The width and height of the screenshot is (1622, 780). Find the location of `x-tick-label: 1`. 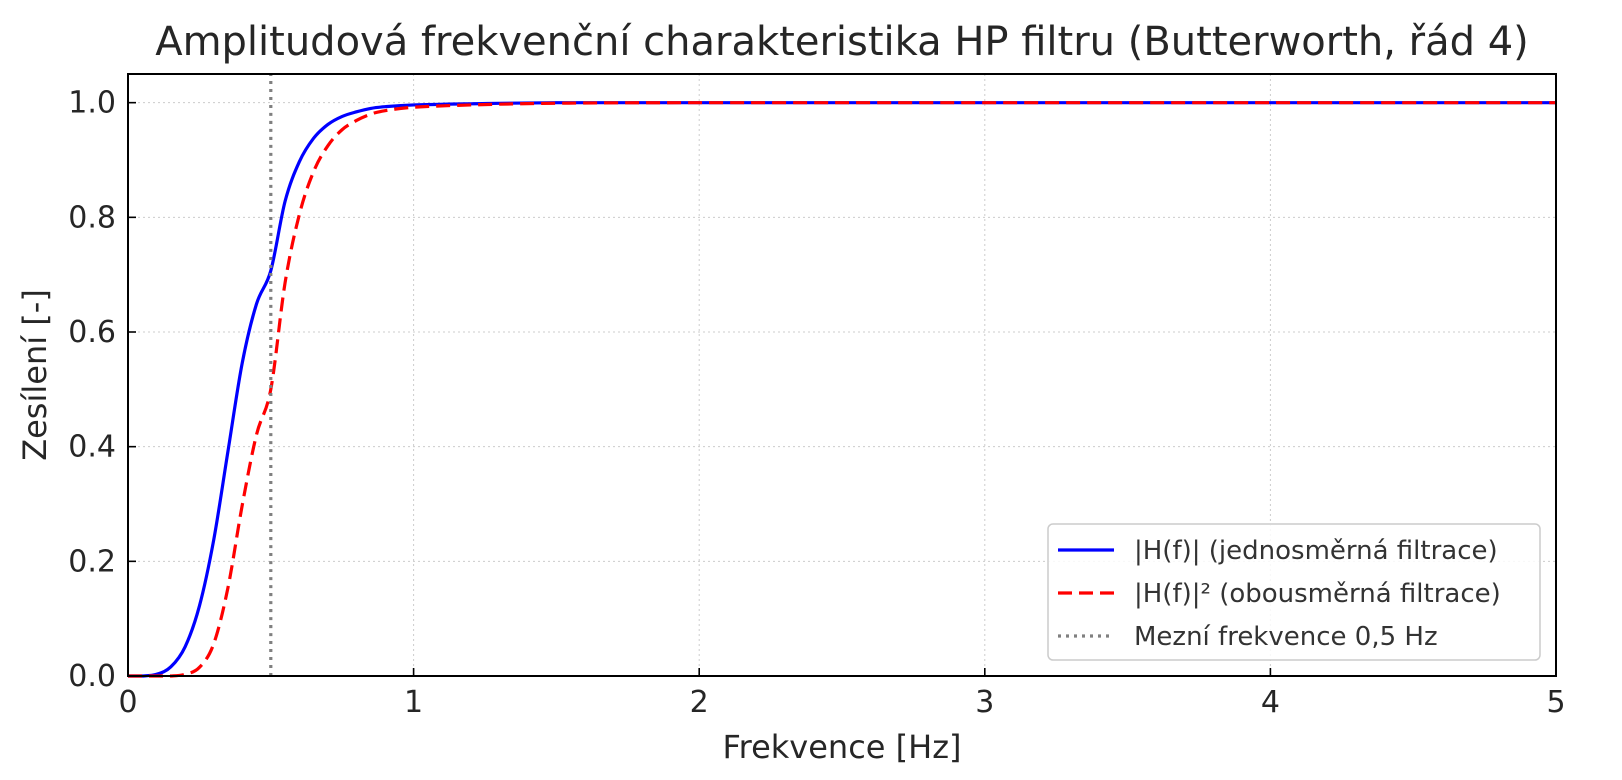

x-tick-label: 1 is located at coordinates (413, 702).